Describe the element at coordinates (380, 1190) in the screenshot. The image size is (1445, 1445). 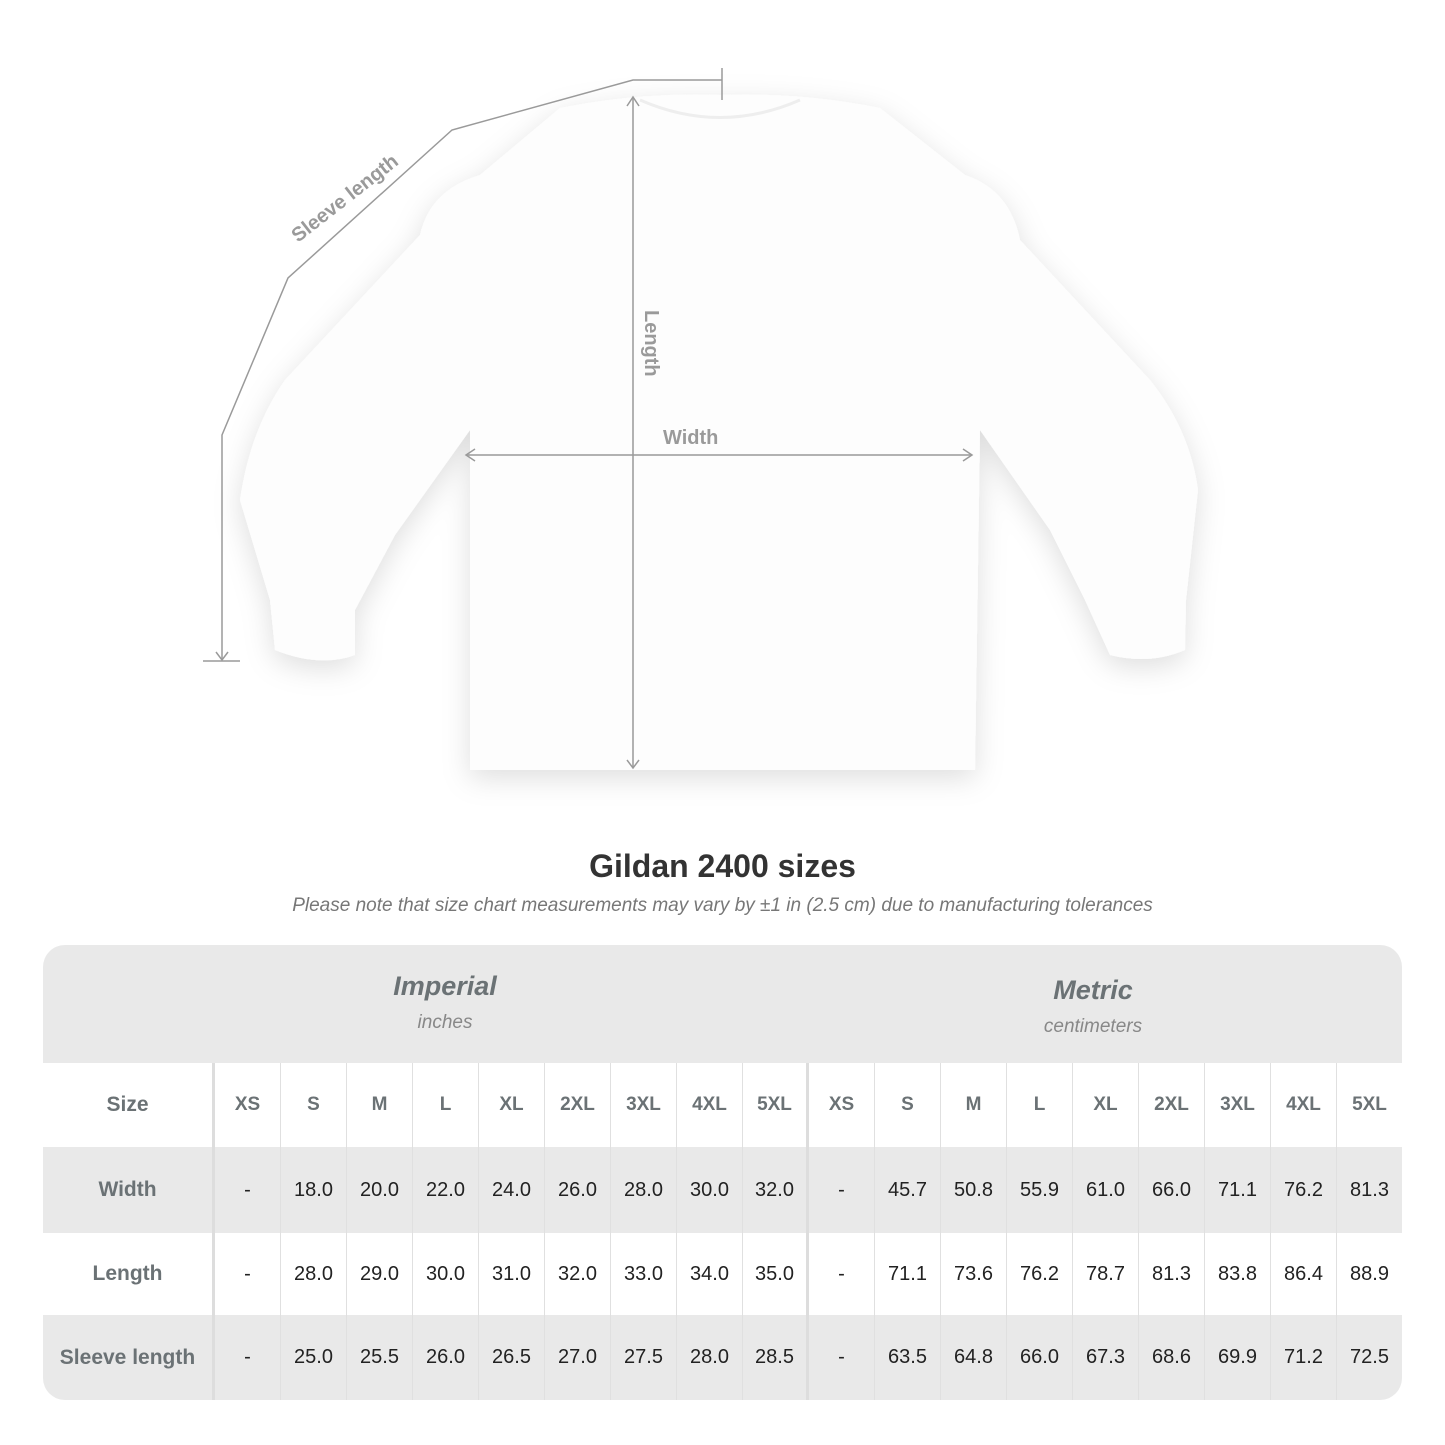
I see `imperial-value-cell: 20.0` at that location.